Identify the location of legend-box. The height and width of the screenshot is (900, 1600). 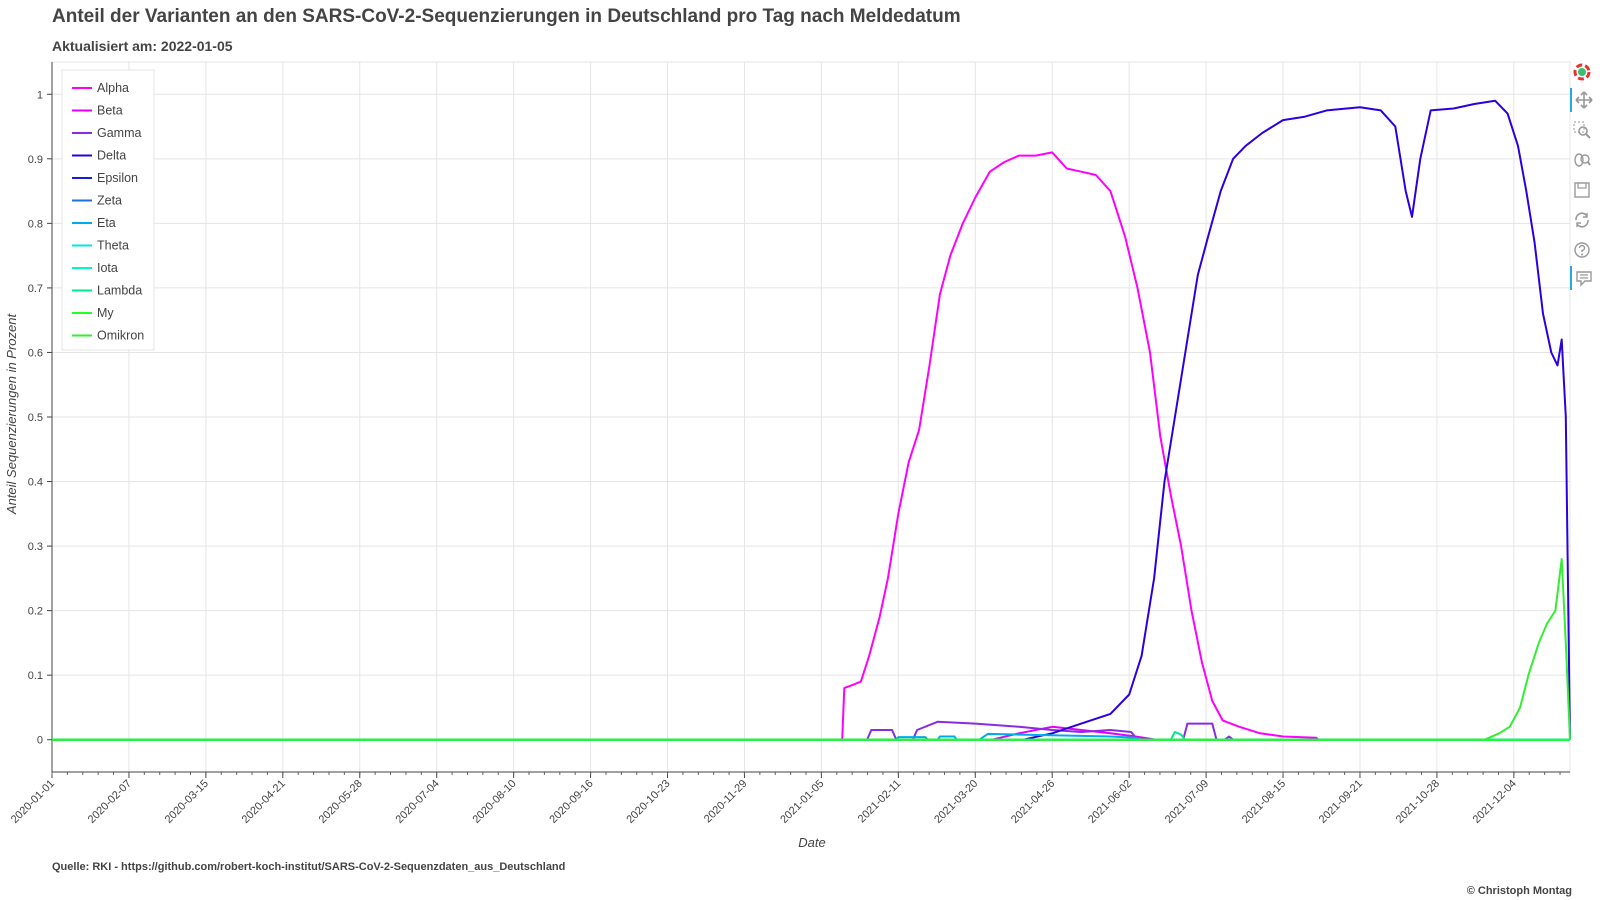
(108, 210).